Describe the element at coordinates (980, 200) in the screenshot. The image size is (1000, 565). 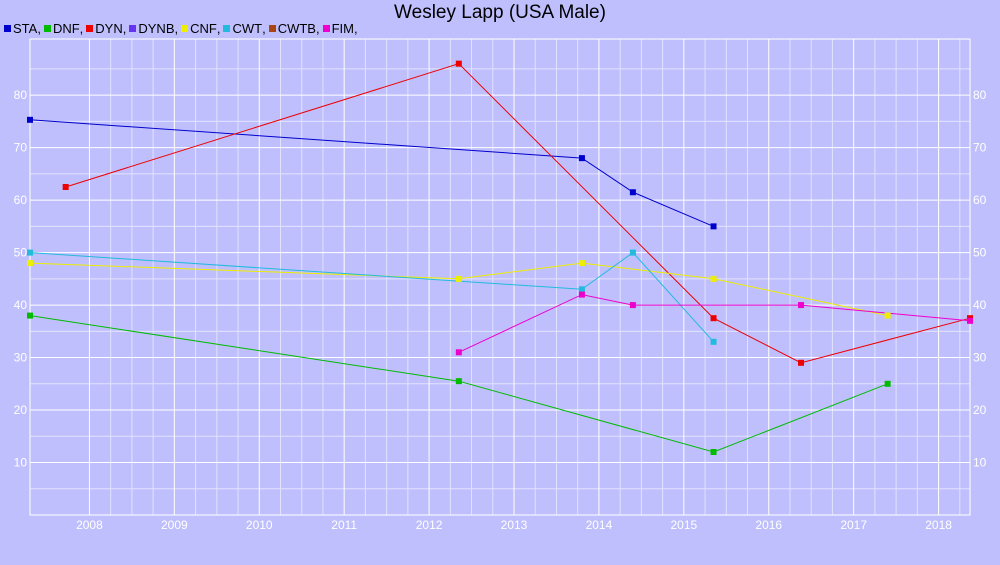
I see `y-tick-label-right: 60` at that location.